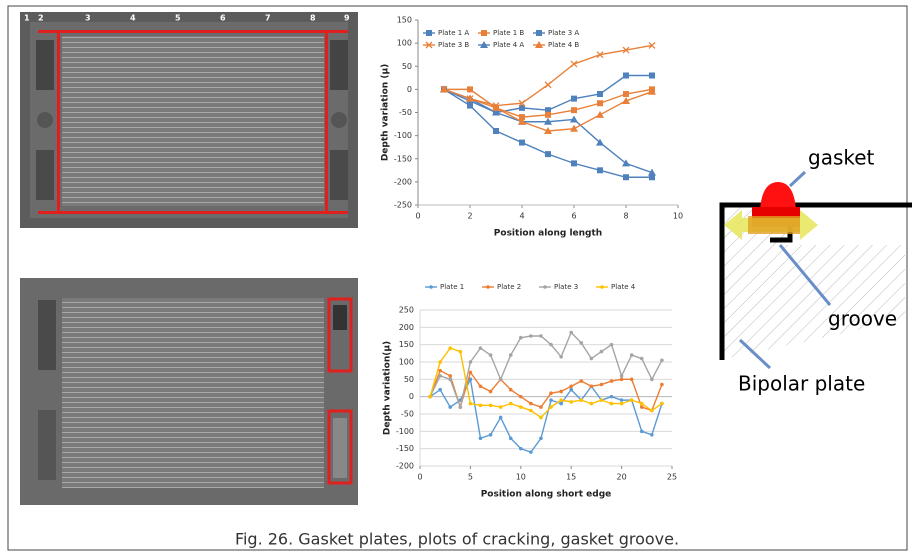  What do you see at coordinates (313, 18) in the screenshot?
I see `photo-label: 8` at bounding box center [313, 18].